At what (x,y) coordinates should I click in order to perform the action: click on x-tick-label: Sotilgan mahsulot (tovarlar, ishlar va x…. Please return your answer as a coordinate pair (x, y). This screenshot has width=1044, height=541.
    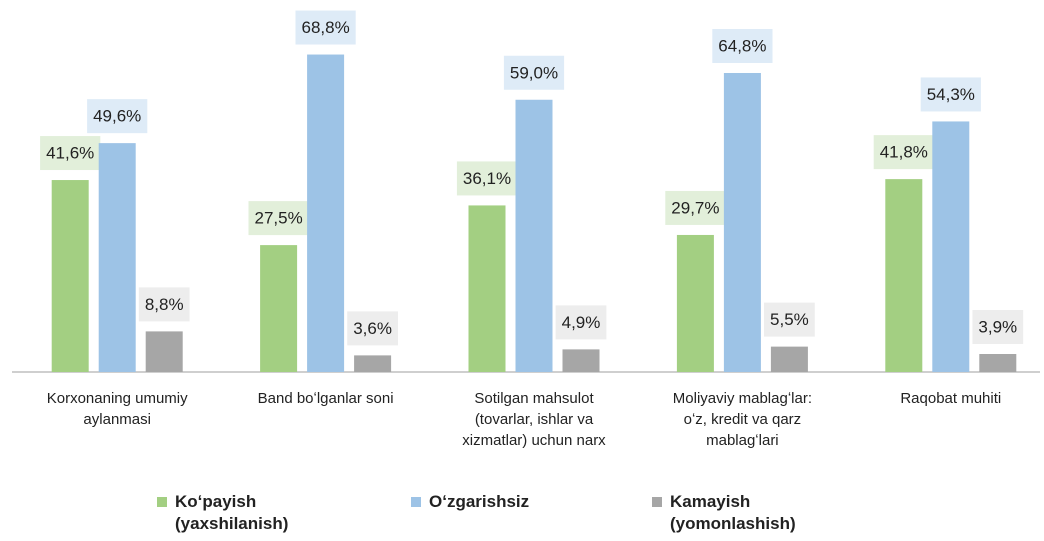
    Looking at the image, I should click on (534, 419).